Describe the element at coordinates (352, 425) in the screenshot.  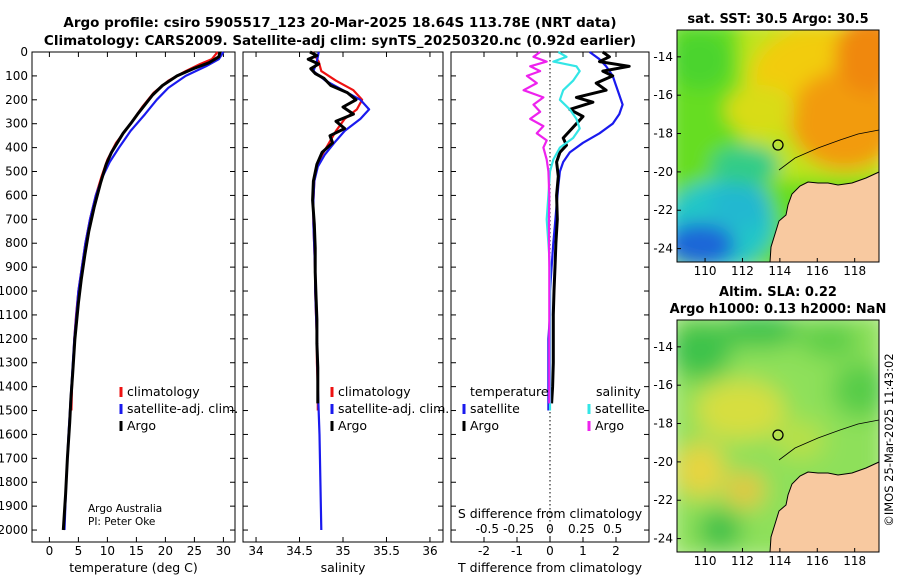
I see `salinity-legend-argo-label: Argo` at that location.